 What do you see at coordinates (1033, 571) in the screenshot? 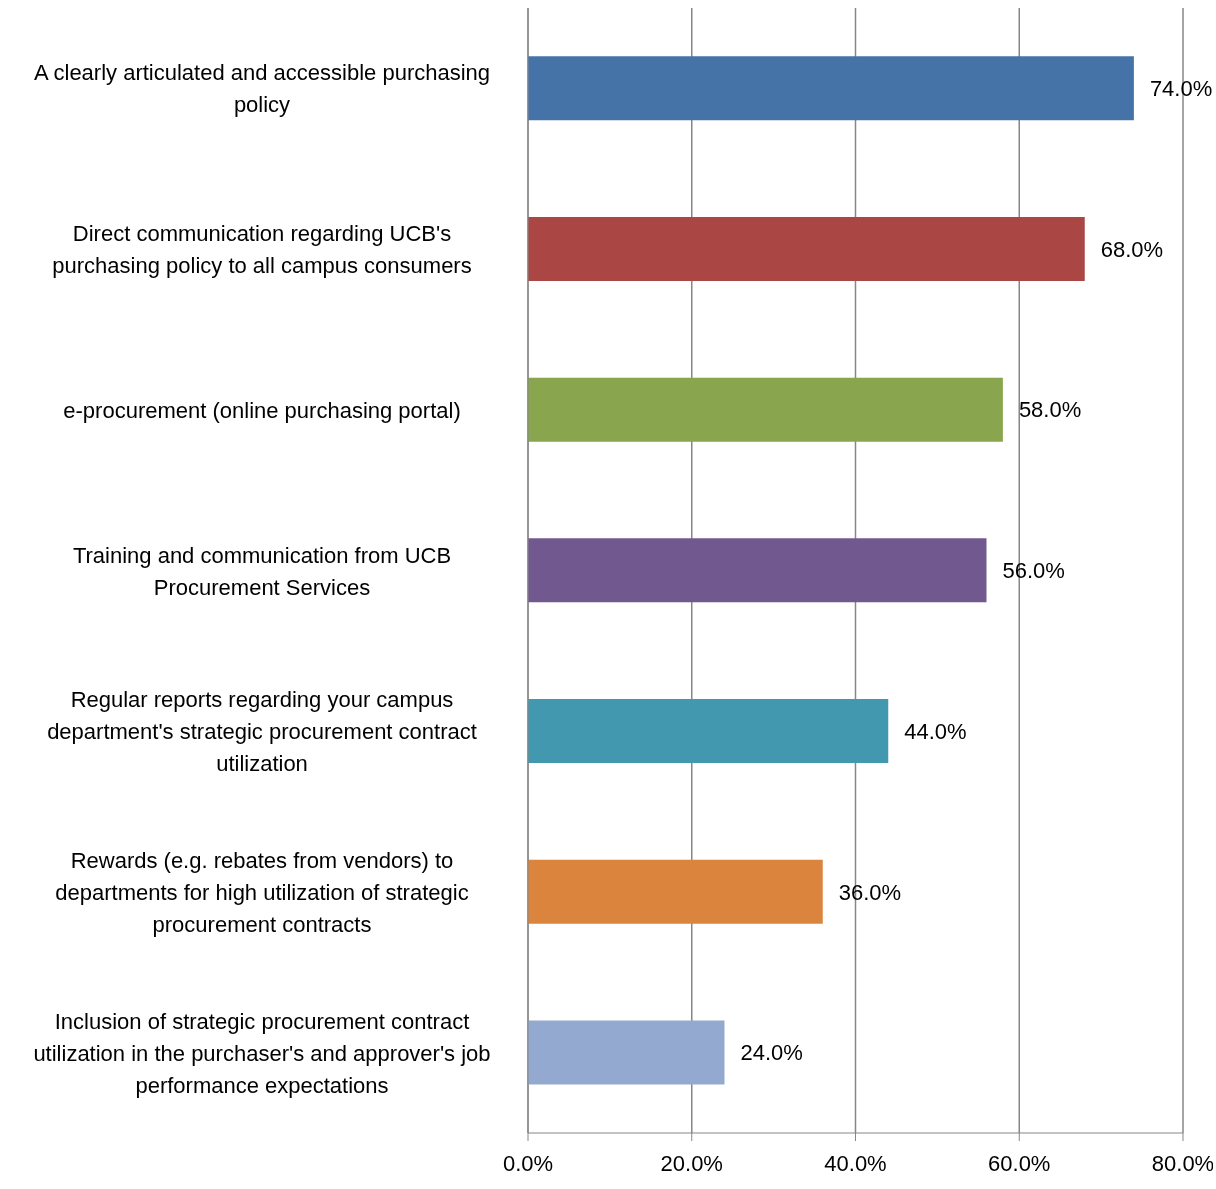
I see `data-label: 56.0%` at bounding box center [1033, 571].